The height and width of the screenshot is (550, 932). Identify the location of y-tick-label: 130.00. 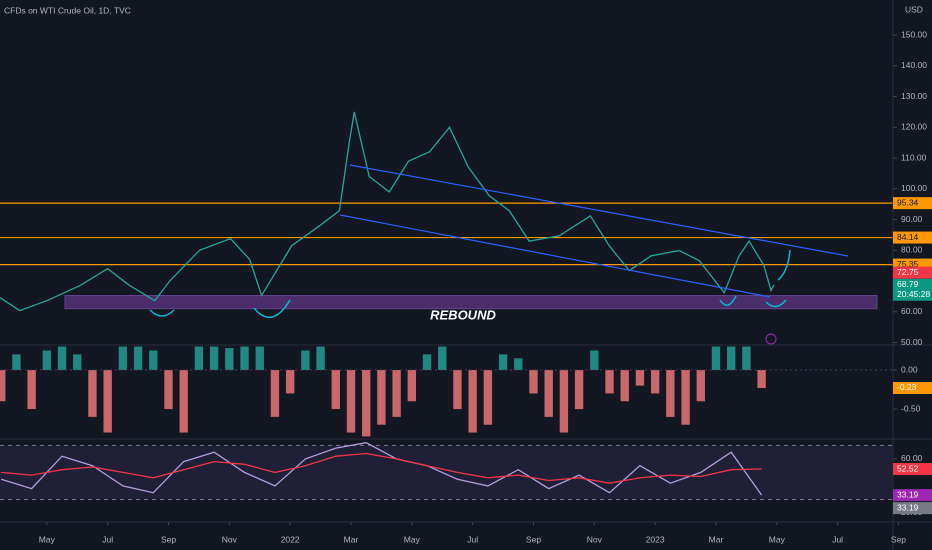
(914, 96).